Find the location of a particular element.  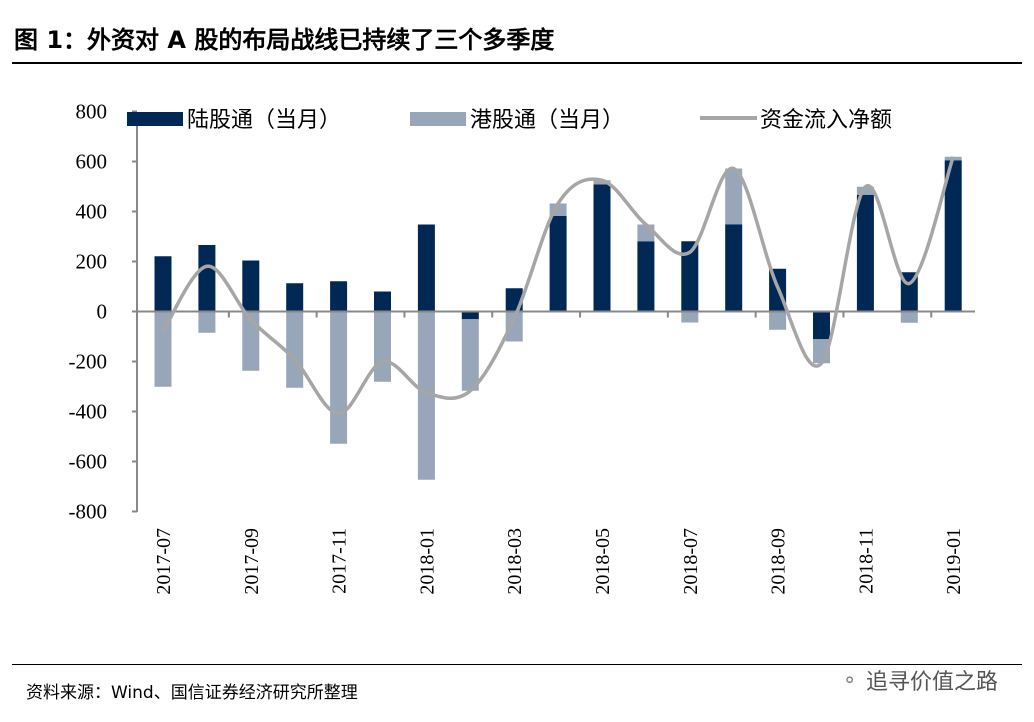

y-tick-label: 800 is located at coordinates (92, 112).